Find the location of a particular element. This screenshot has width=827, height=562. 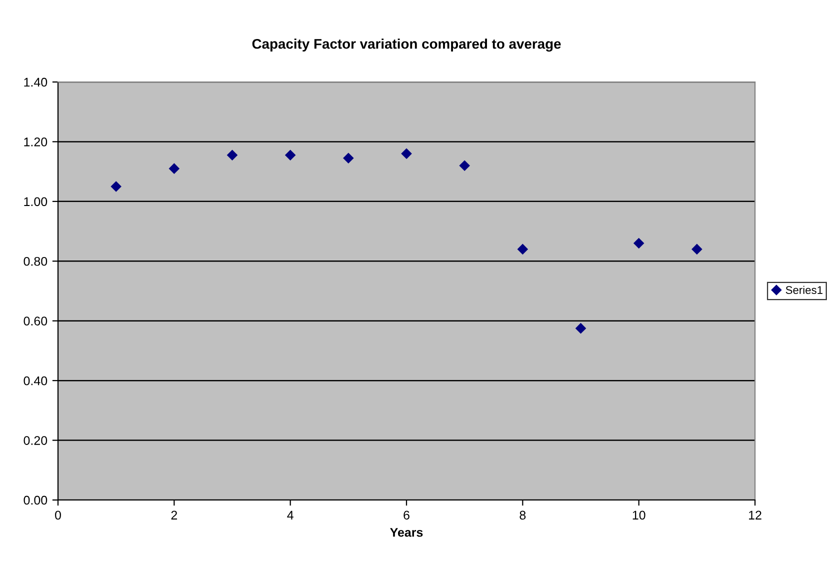

y-tick-label: 1.20 is located at coordinates (36, 142).